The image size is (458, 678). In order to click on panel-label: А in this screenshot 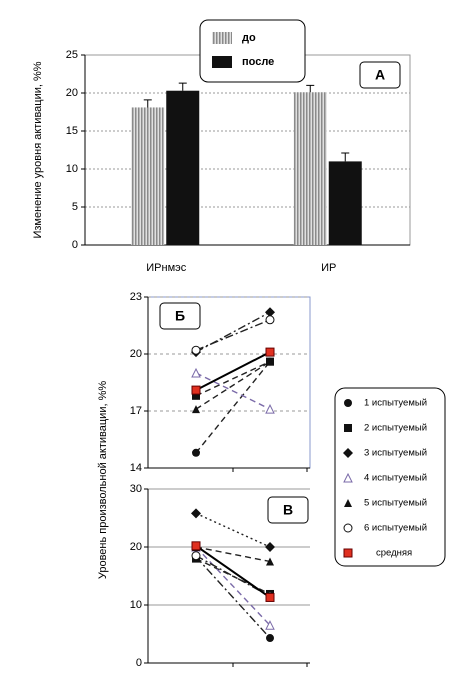, I will do `click(380, 75)`.